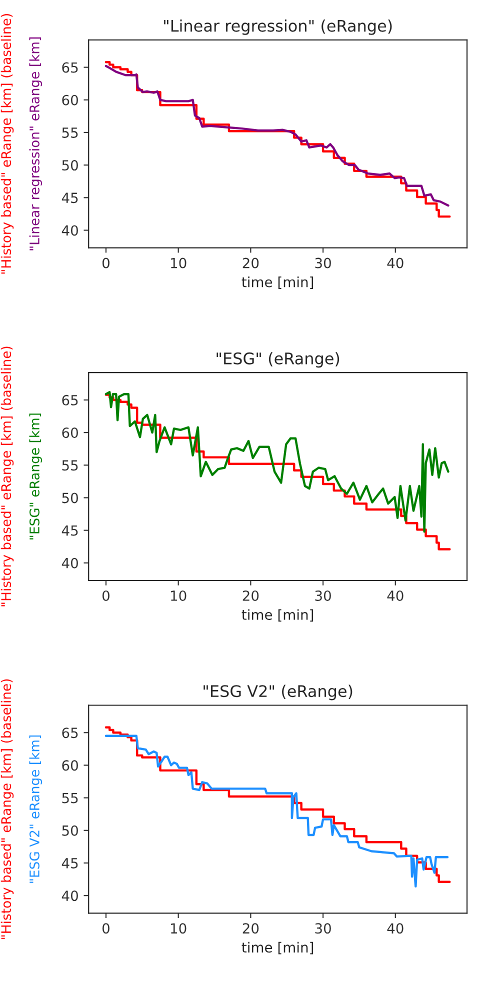 Image resolution: width=479 pixels, height=998 pixels. I want to click on text: "Linear regression" eRange [km], so click(35, 143).